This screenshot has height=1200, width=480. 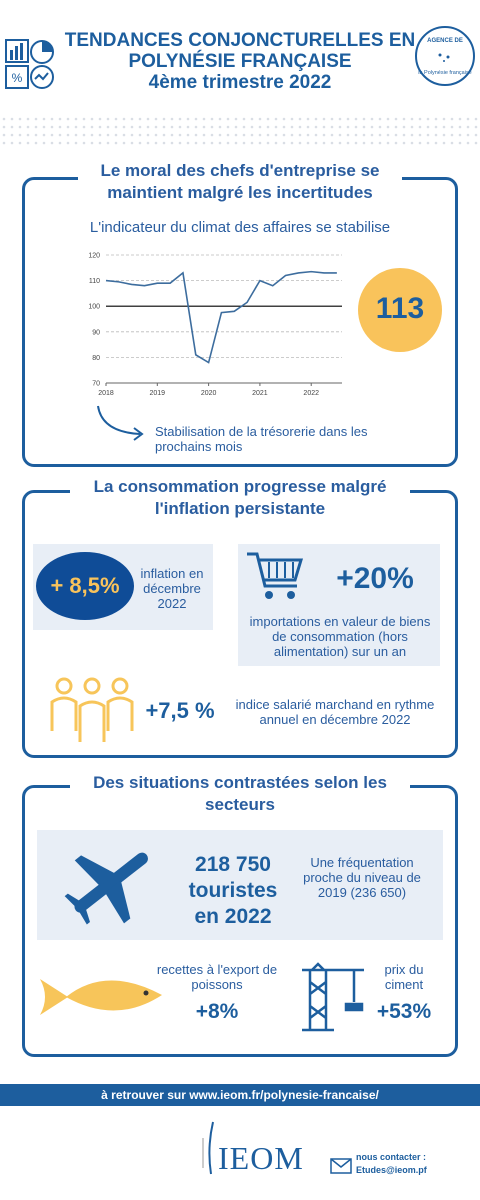 What do you see at coordinates (311, 393) in the screenshot?
I see `x-tick-label: 2022` at bounding box center [311, 393].